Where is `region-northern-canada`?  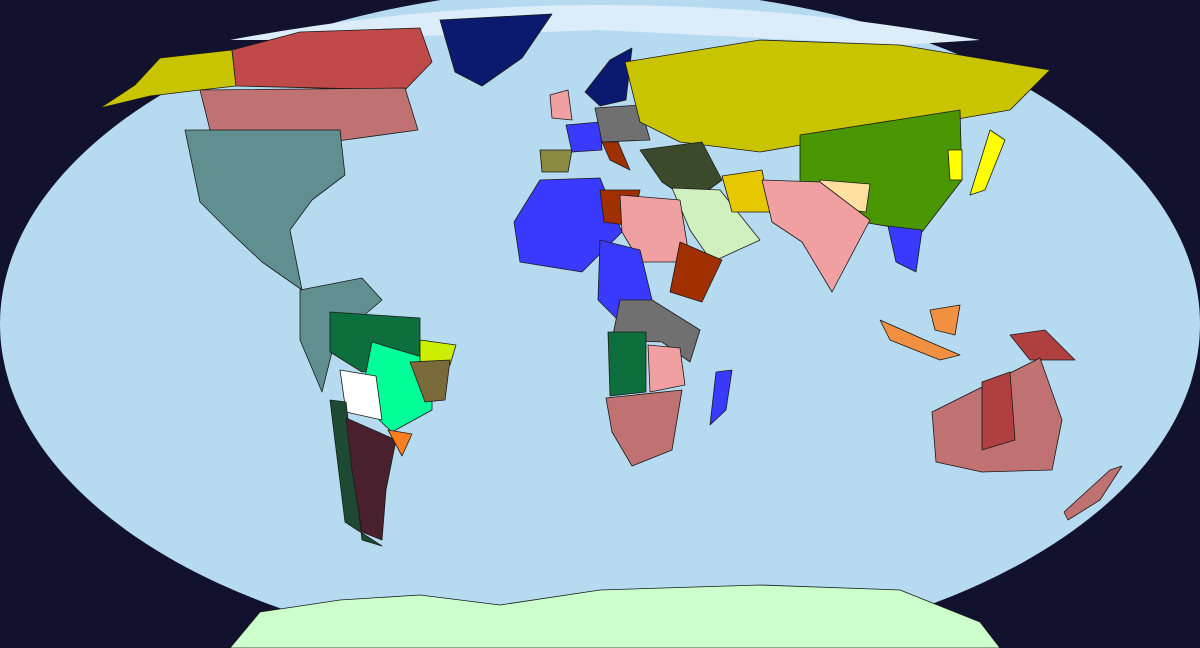 region-northern-canada is located at coordinates (332, 59).